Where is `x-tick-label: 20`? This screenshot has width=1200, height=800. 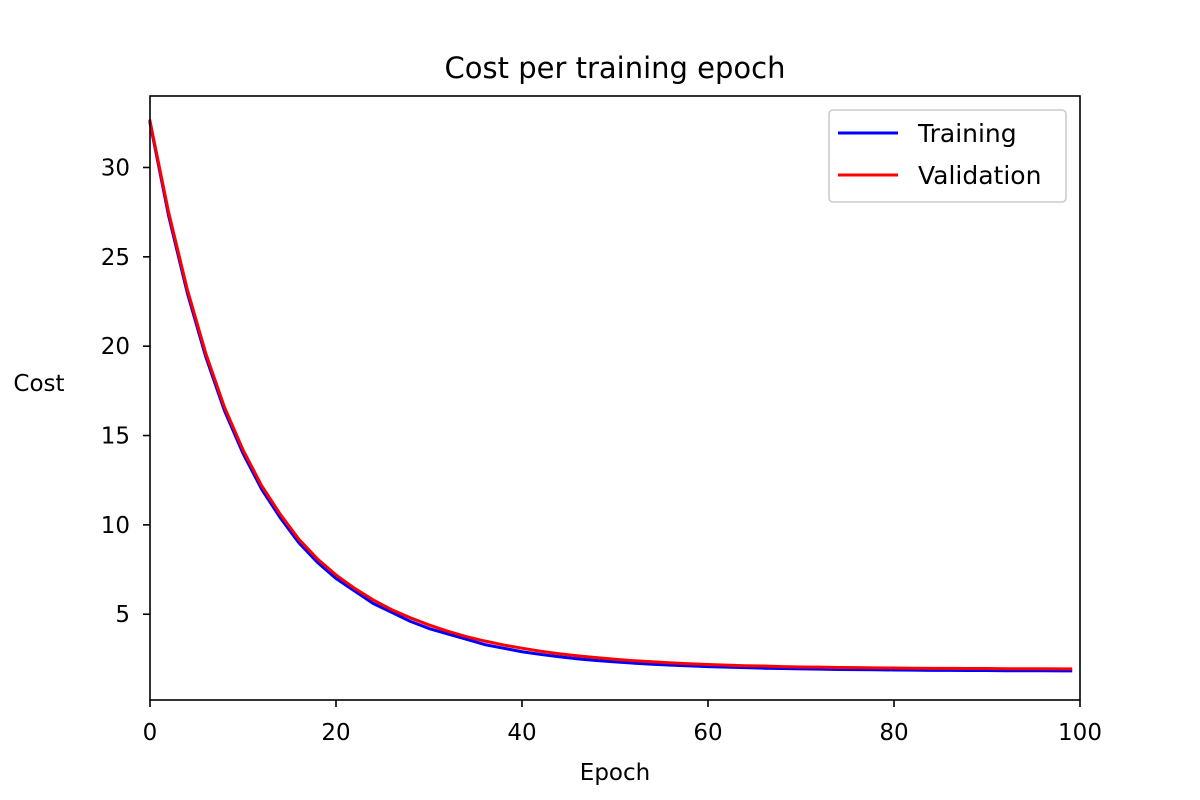
x-tick-label: 20 is located at coordinates (335, 733).